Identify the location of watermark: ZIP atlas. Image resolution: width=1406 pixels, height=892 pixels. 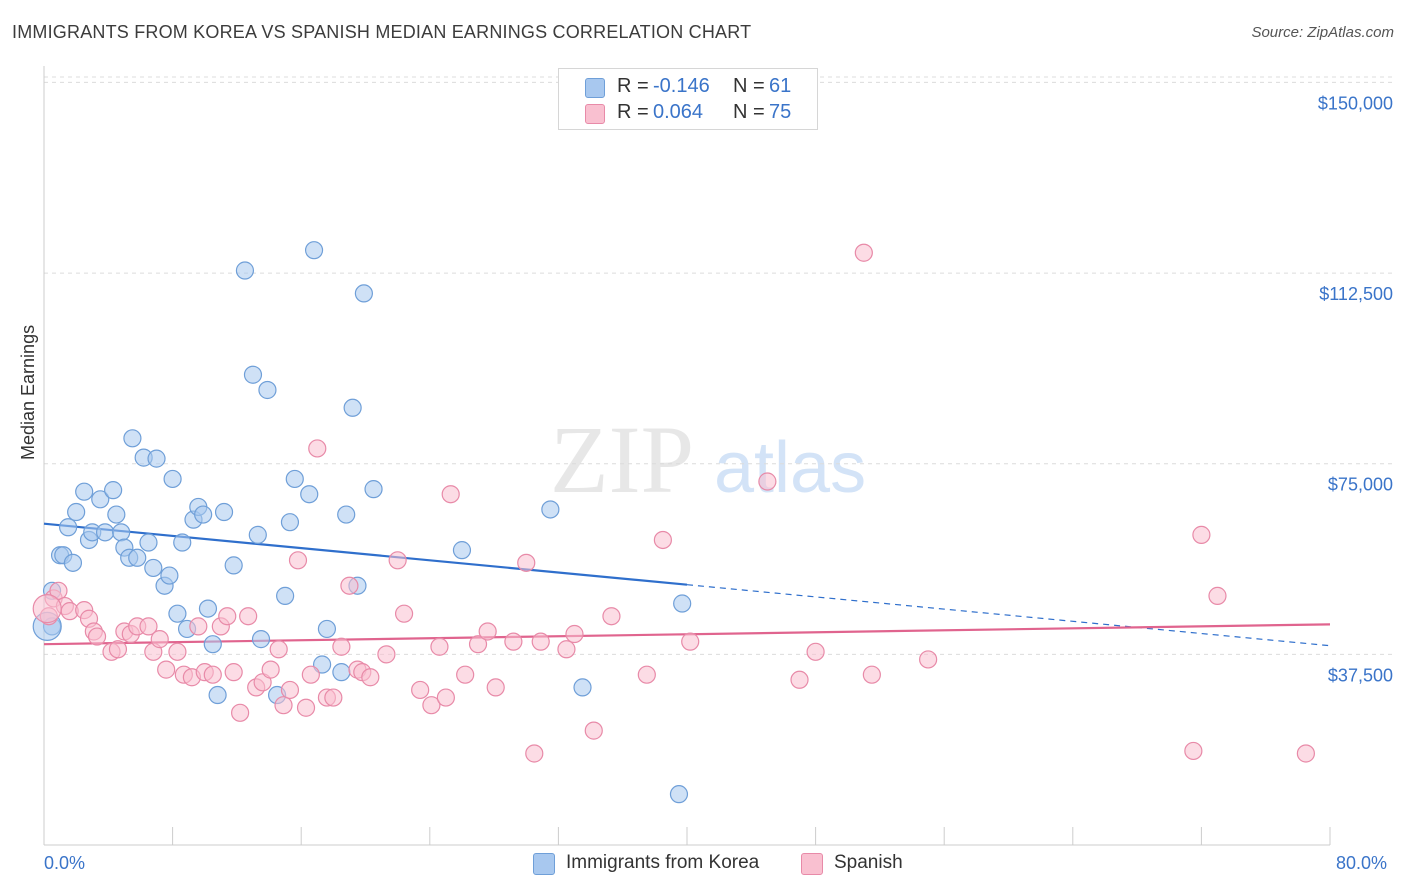
(708, 459).